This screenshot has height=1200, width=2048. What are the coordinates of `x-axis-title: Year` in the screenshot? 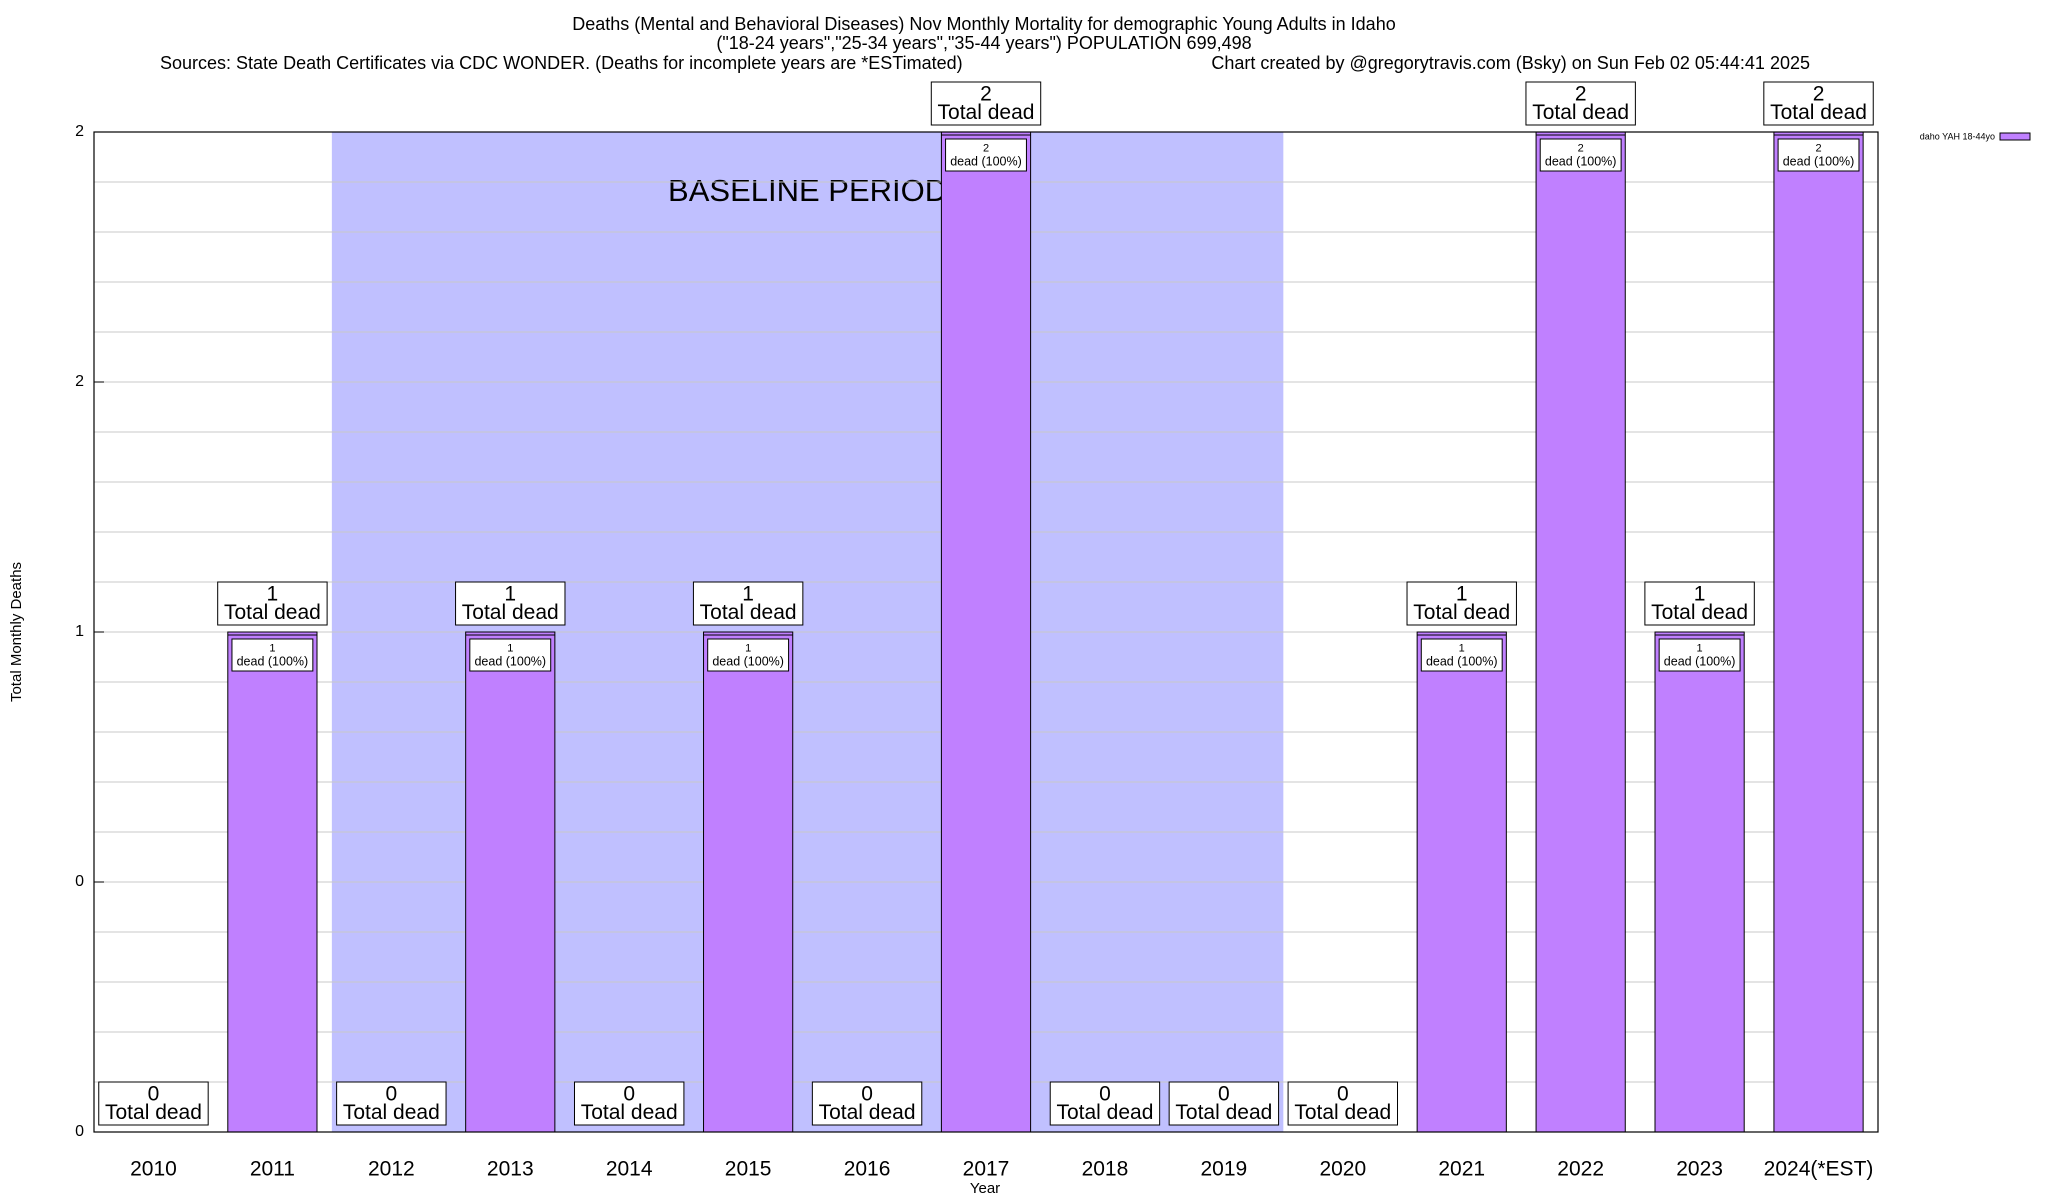 It's located at (985, 1188).